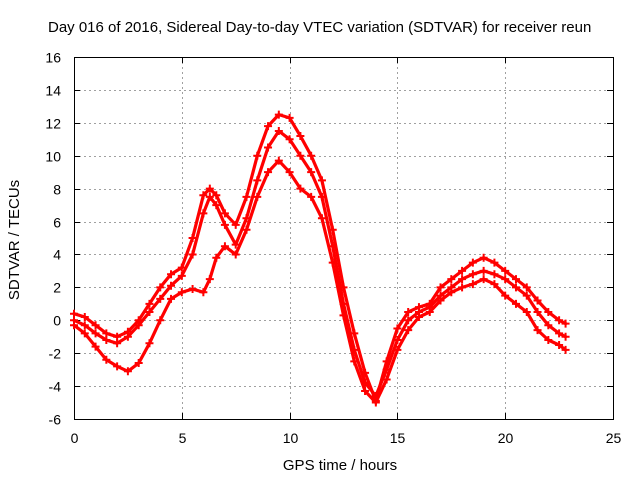 The height and width of the screenshot is (480, 640). Describe the element at coordinates (53, 91) in the screenshot. I see `y-tick-label: 14` at that location.